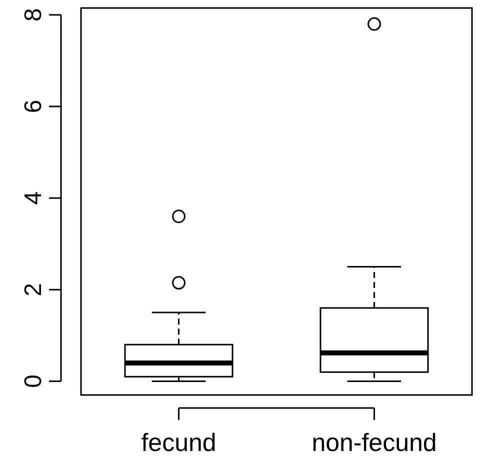  I want to click on y-tick-label: 4, so click(33, 198).